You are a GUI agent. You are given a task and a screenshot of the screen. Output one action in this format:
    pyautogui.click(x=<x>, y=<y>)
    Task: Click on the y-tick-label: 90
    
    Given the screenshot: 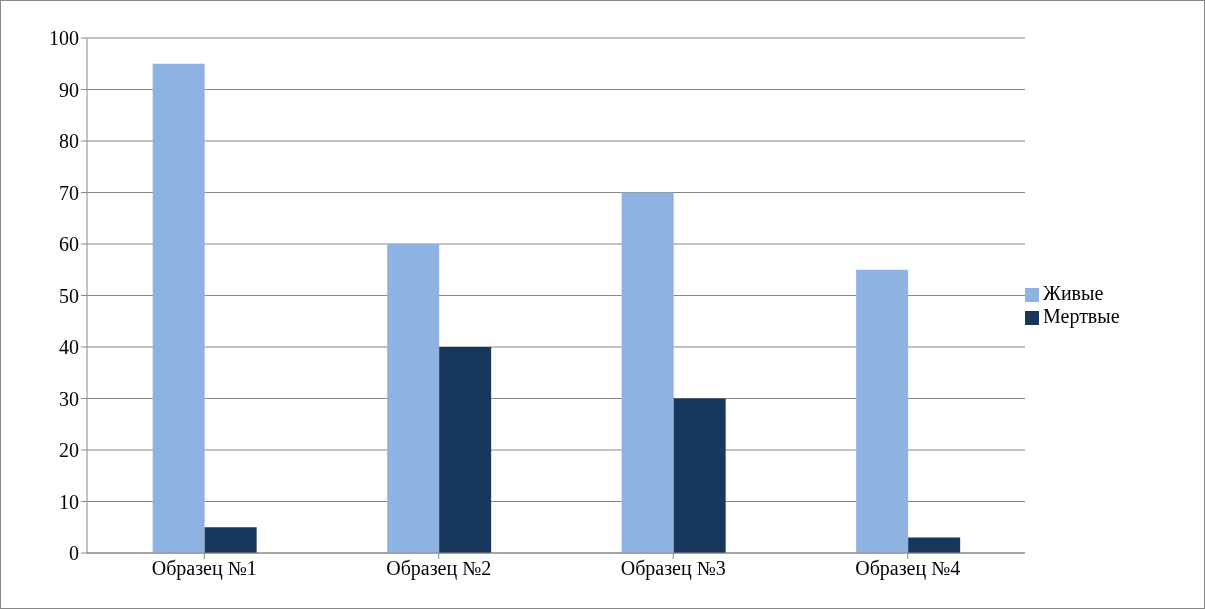 What is the action you would take?
    pyautogui.click(x=69, y=89)
    